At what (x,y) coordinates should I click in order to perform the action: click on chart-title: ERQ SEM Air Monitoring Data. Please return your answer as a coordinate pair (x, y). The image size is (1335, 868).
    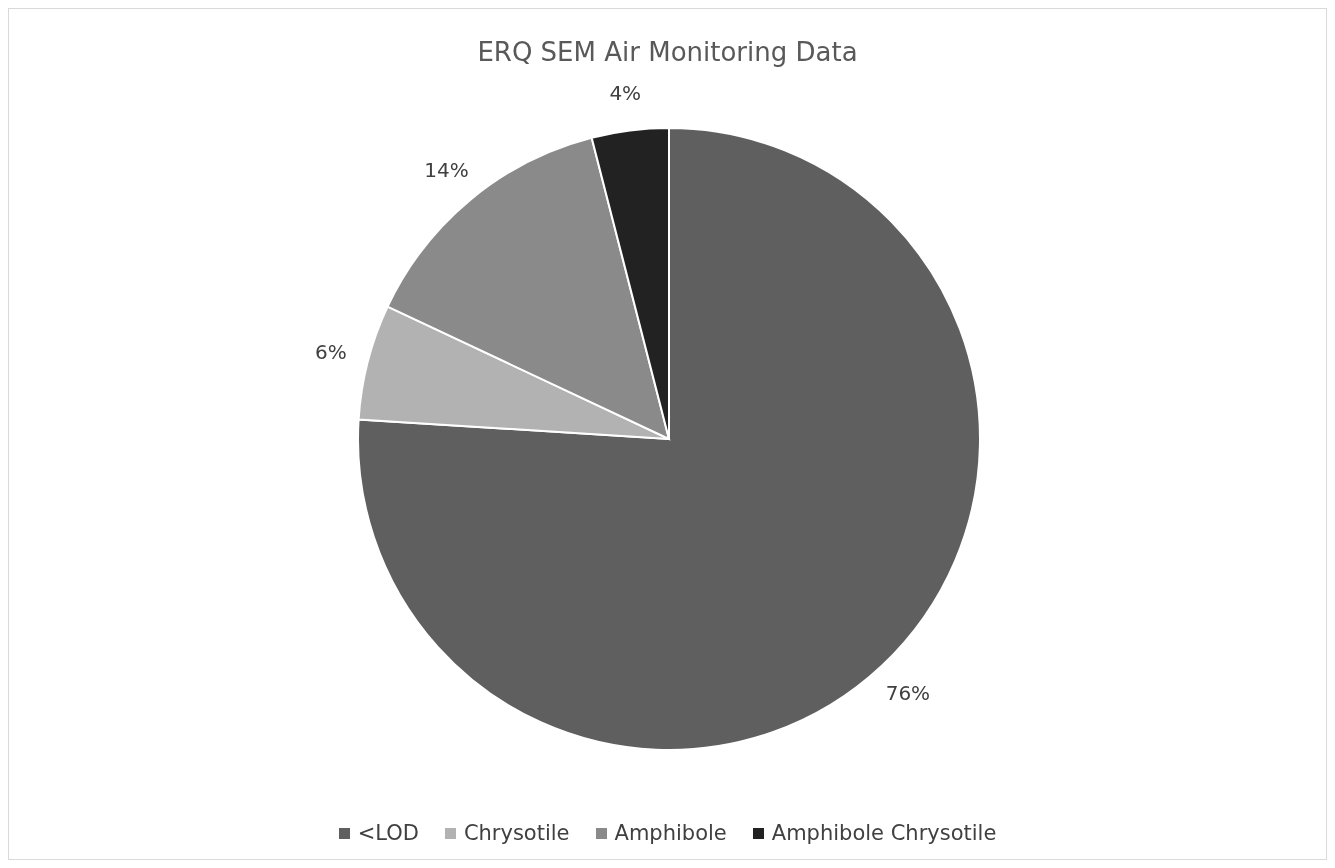
    Looking at the image, I should click on (667, 52).